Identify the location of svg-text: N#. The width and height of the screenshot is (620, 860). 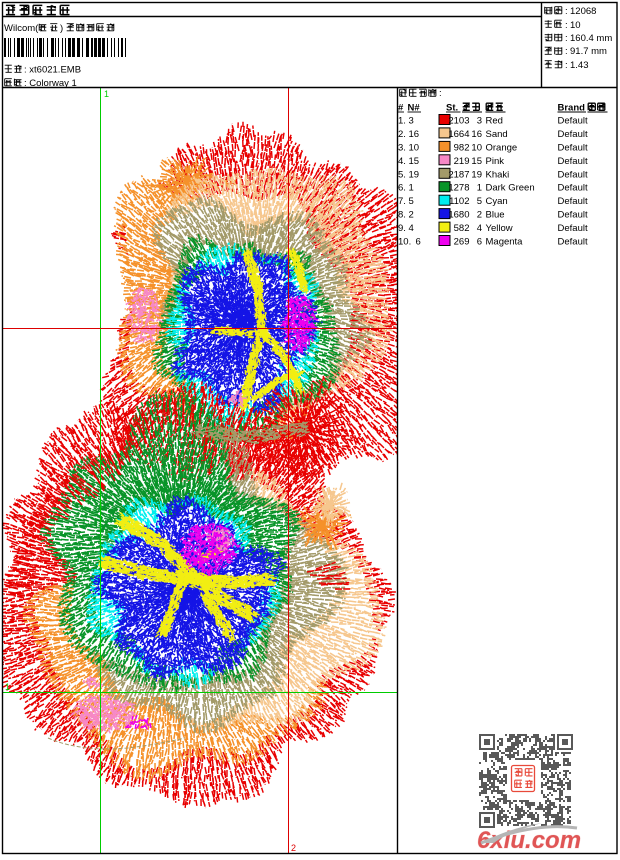
(414, 108).